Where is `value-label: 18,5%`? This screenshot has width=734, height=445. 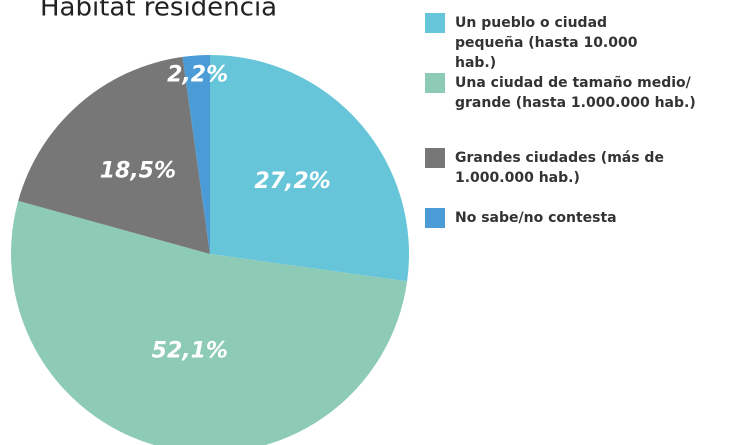 value-label: 18,5% is located at coordinates (138, 171).